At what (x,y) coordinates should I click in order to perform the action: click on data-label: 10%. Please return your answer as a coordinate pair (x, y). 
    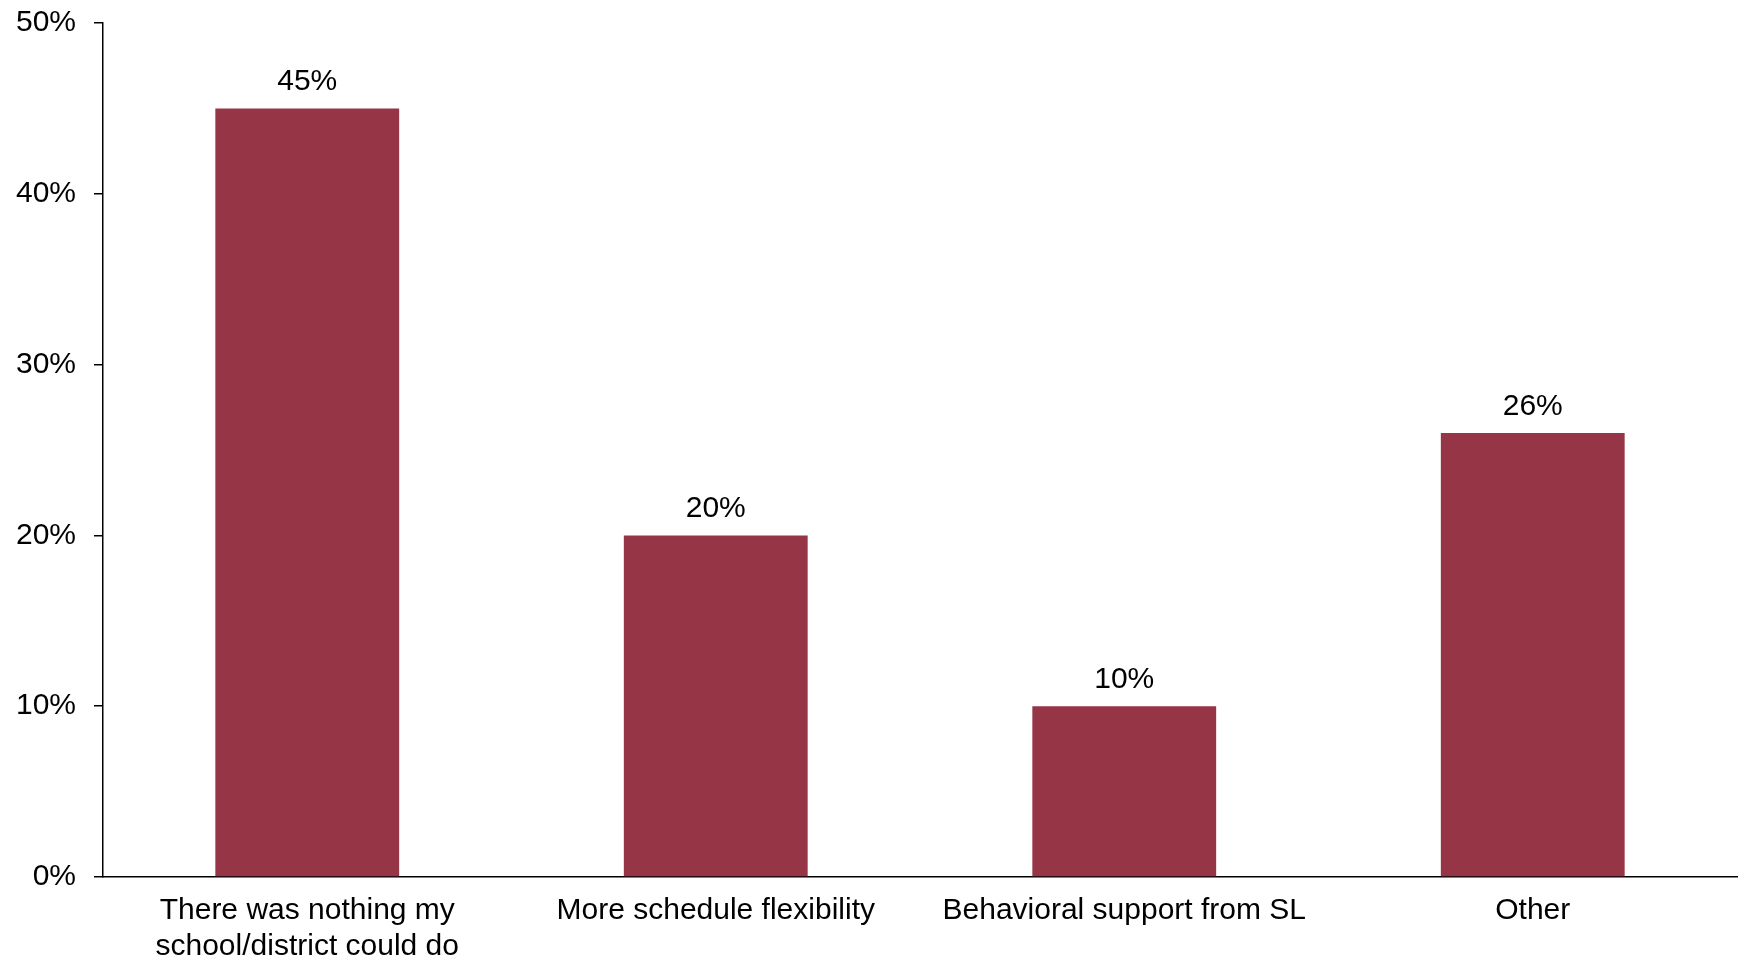
    Looking at the image, I should click on (1124, 678).